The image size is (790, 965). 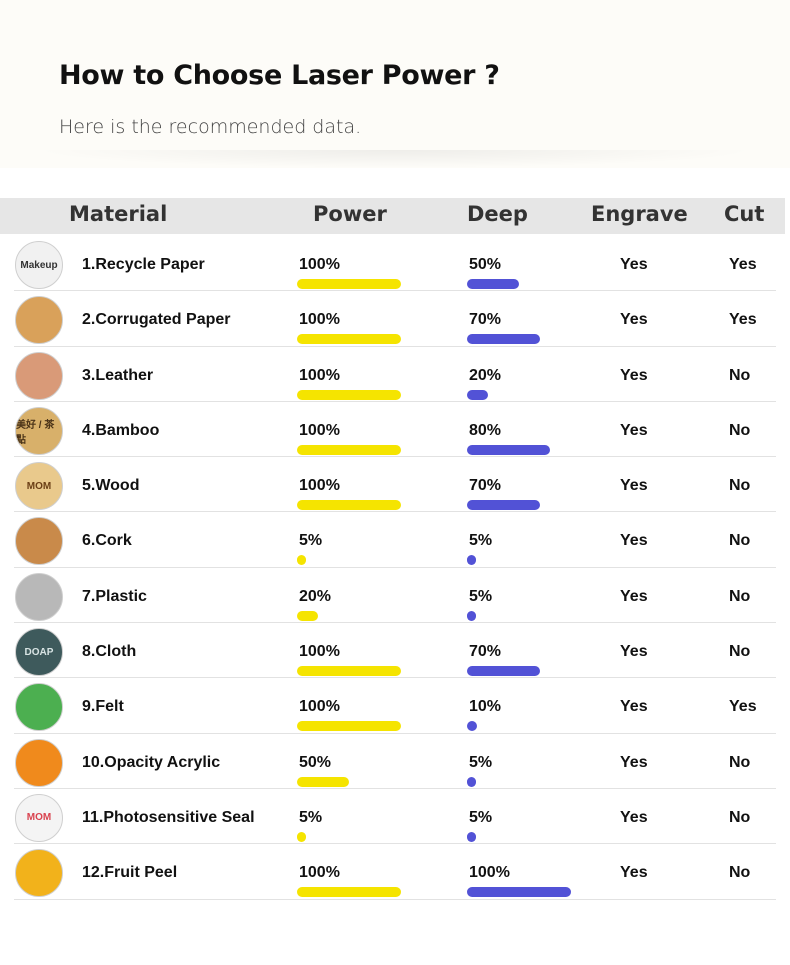 I want to click on table-row: 12.Fruit Peel 100% 100% Yes No, so click(x=395, y=872).